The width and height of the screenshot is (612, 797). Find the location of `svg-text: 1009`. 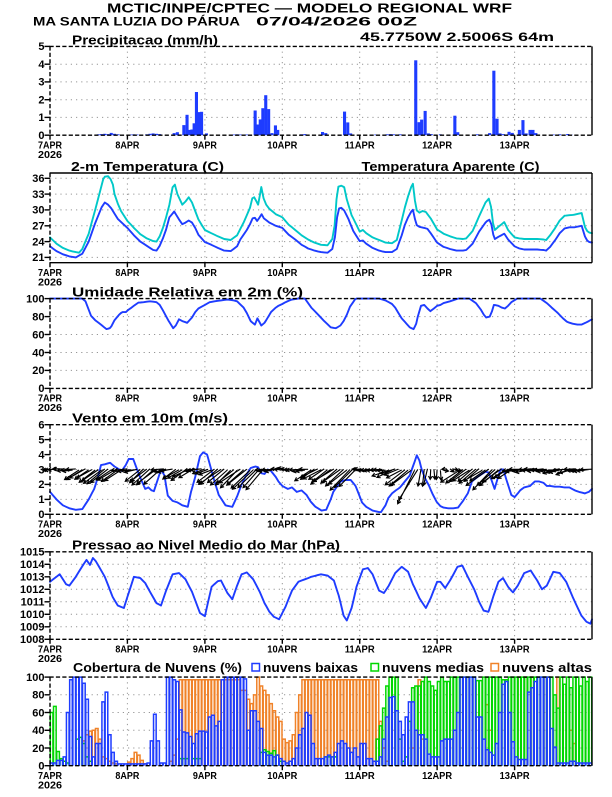

svg-text: 1009 is located at coordinates (32, 628).